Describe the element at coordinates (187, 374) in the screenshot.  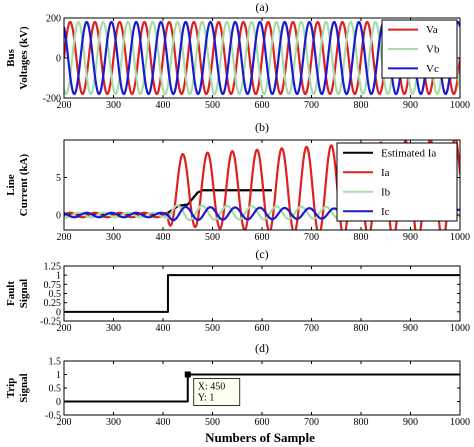
I see `datatip-marker` at that location.